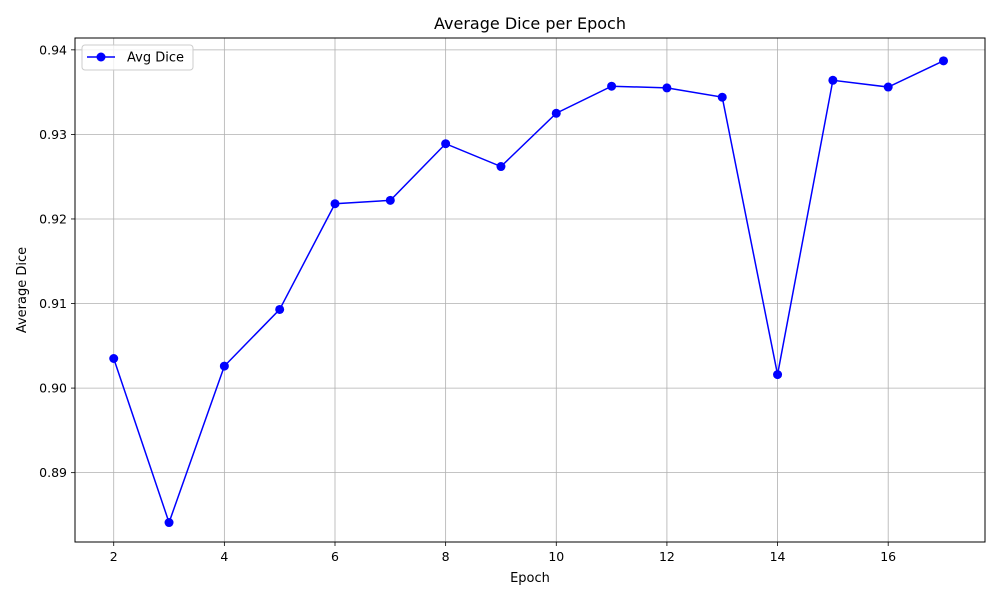  Describe the element at coordinates (335, 556) in the screenshot. I see `x-tick-label: 6` at that location.